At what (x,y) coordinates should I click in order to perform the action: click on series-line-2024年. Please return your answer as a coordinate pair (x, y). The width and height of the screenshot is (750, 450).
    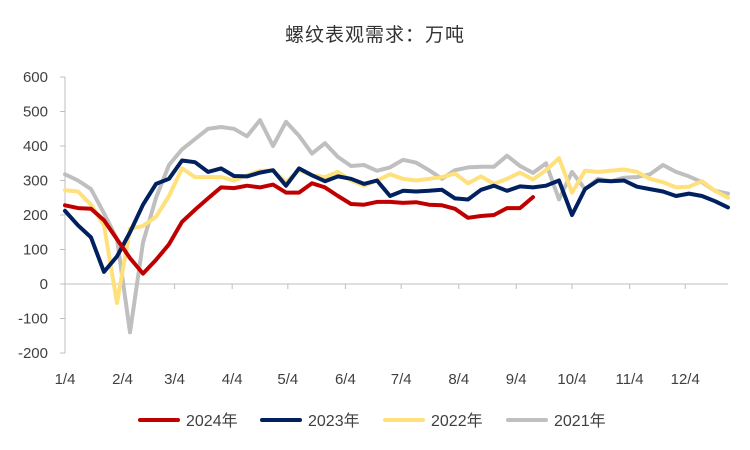
    Looking at the image, I should click on (299, 228).